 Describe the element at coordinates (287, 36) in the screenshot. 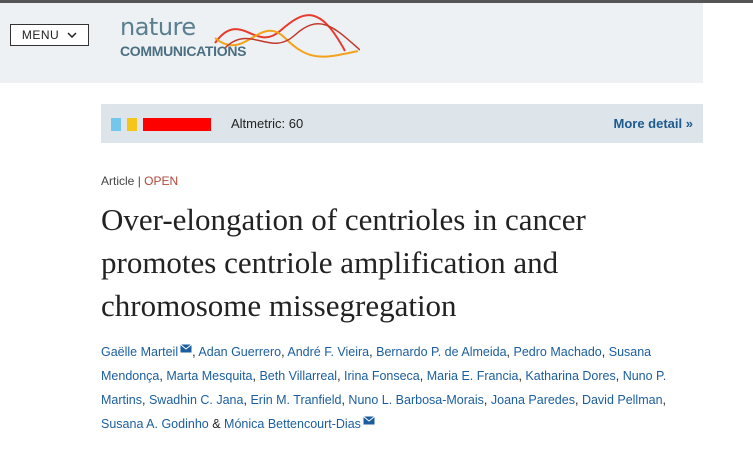

I see `logo-waves` at that location.